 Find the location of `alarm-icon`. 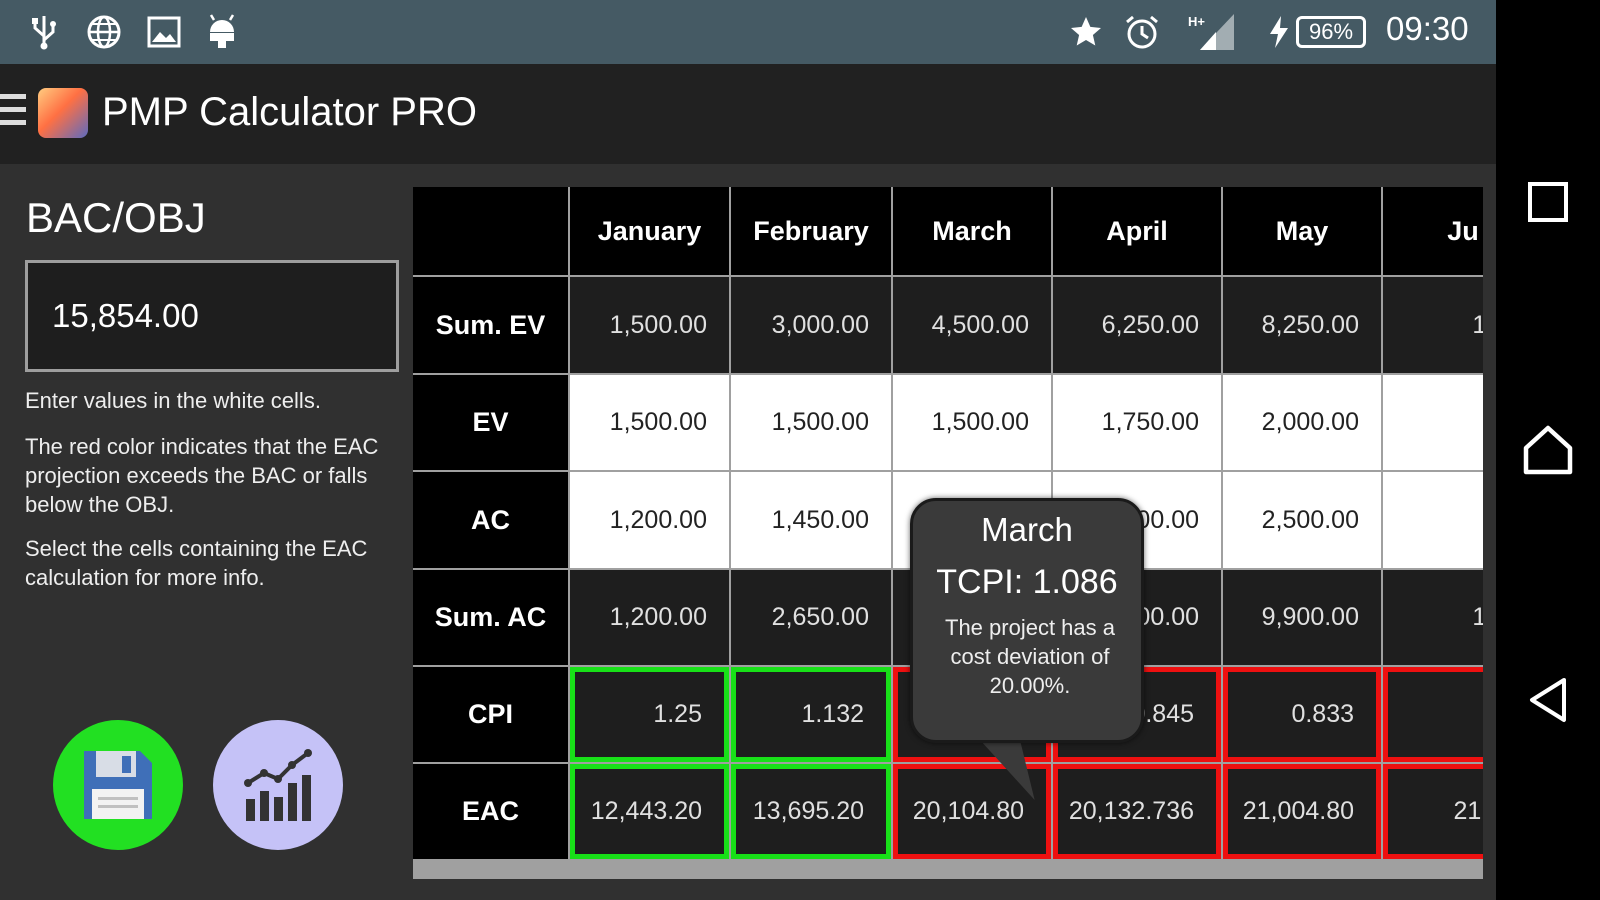

alarm-icon is located at coordinates (1142, 32).